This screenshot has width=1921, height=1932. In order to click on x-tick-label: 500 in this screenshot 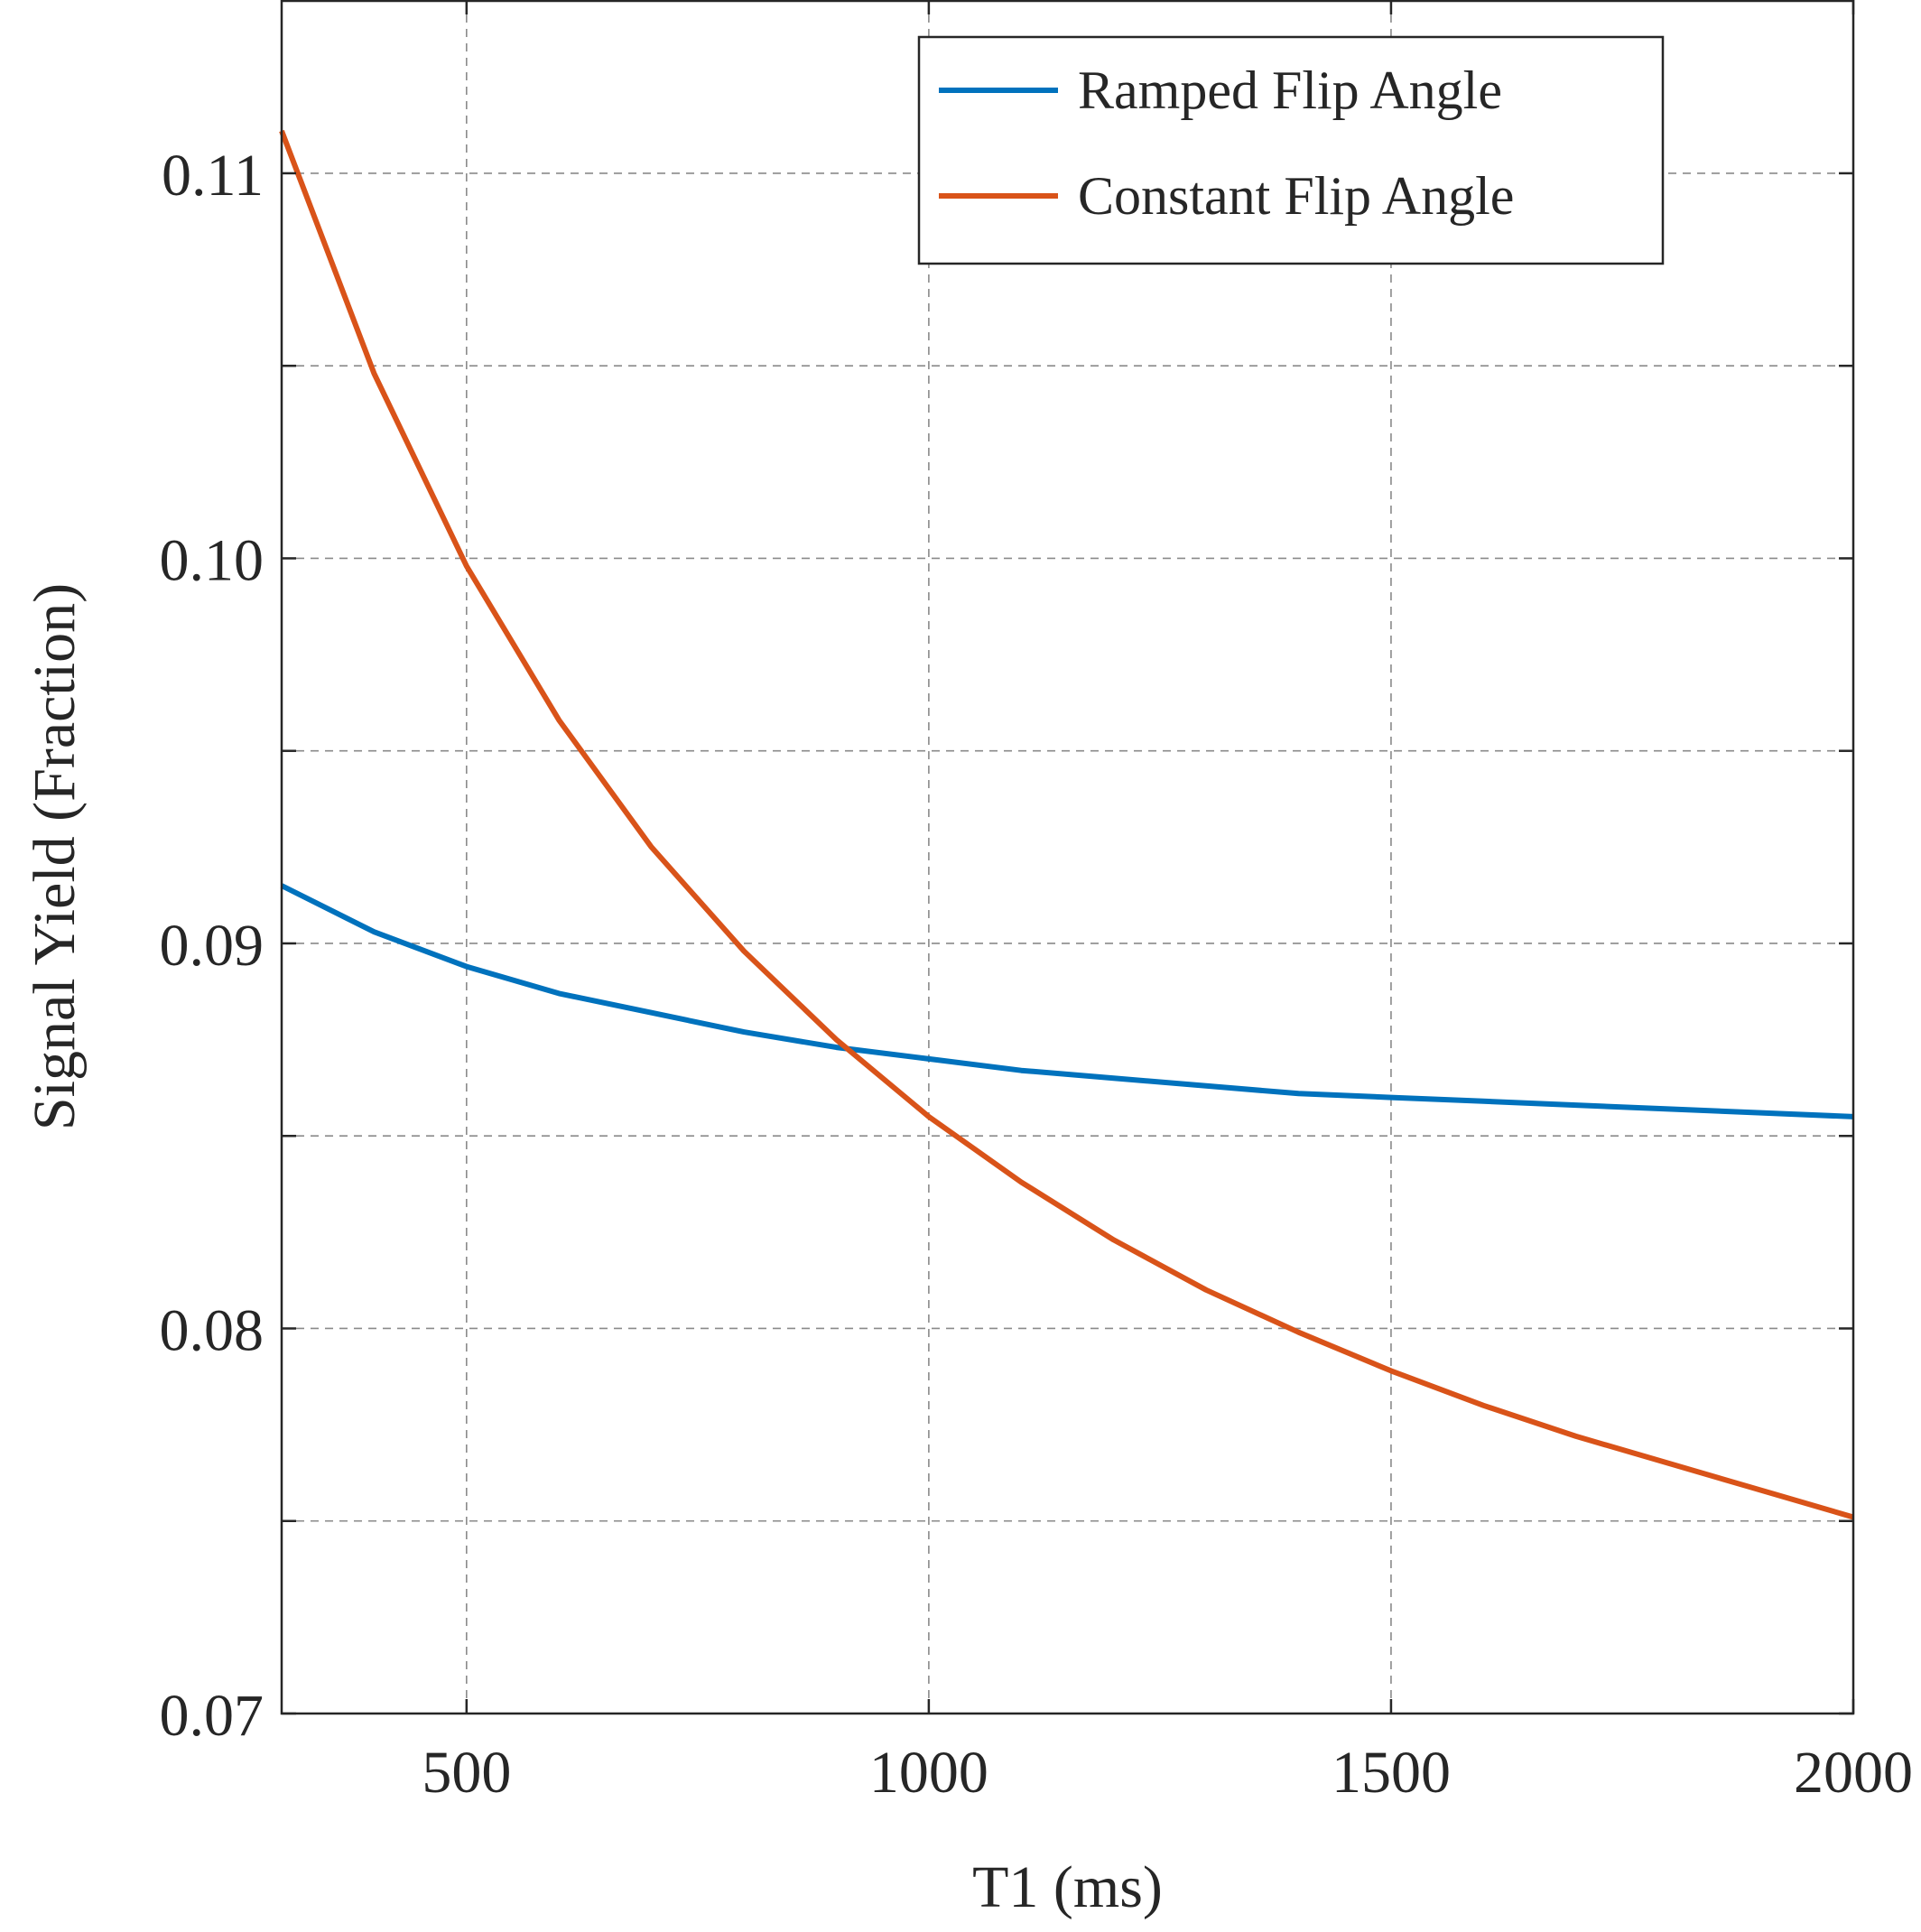, I will do `click(466, 1773)`.